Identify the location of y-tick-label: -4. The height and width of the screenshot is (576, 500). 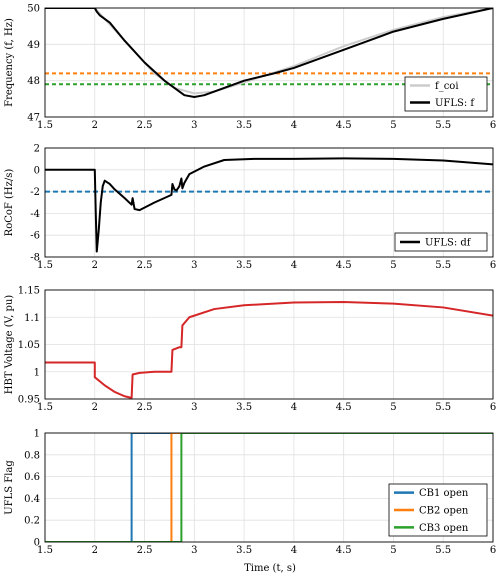
(35, 214).